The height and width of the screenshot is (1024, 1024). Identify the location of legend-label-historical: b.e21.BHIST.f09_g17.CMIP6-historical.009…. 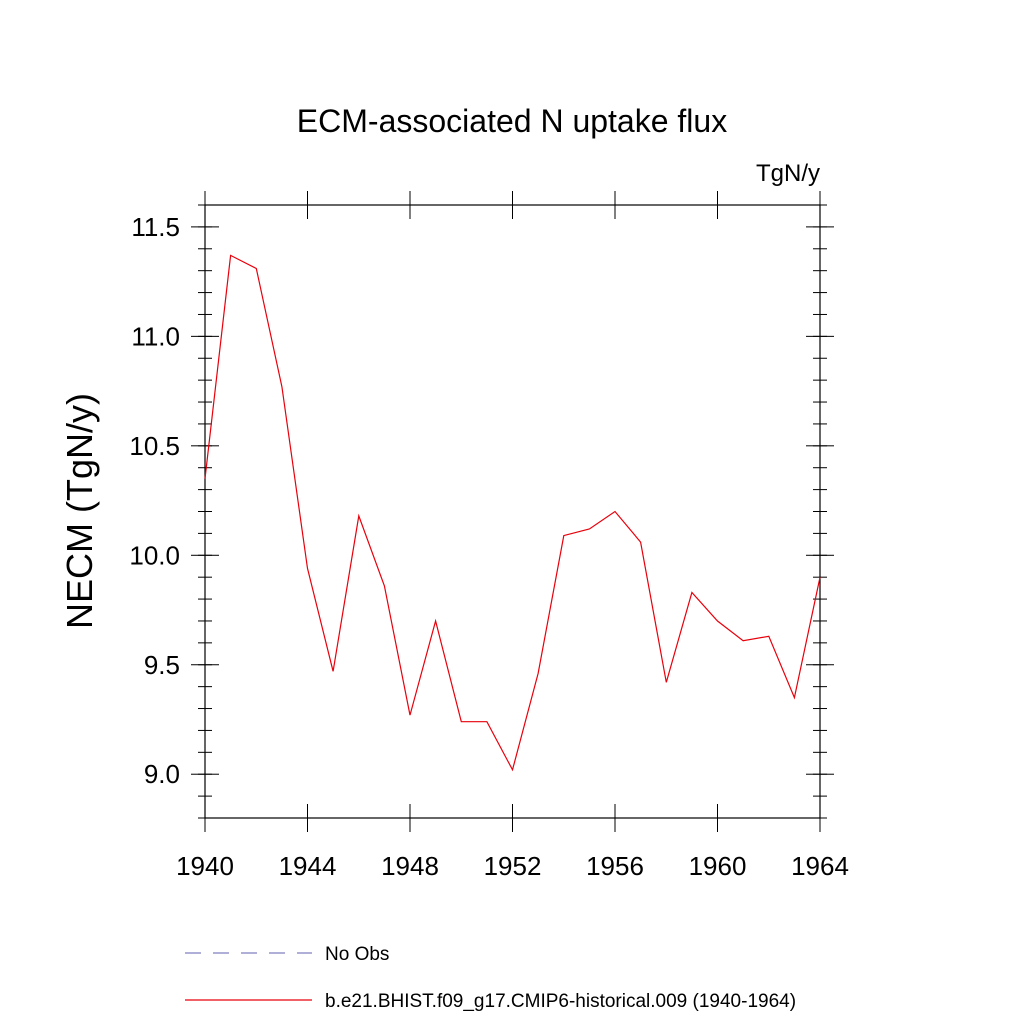
(560, 1001).